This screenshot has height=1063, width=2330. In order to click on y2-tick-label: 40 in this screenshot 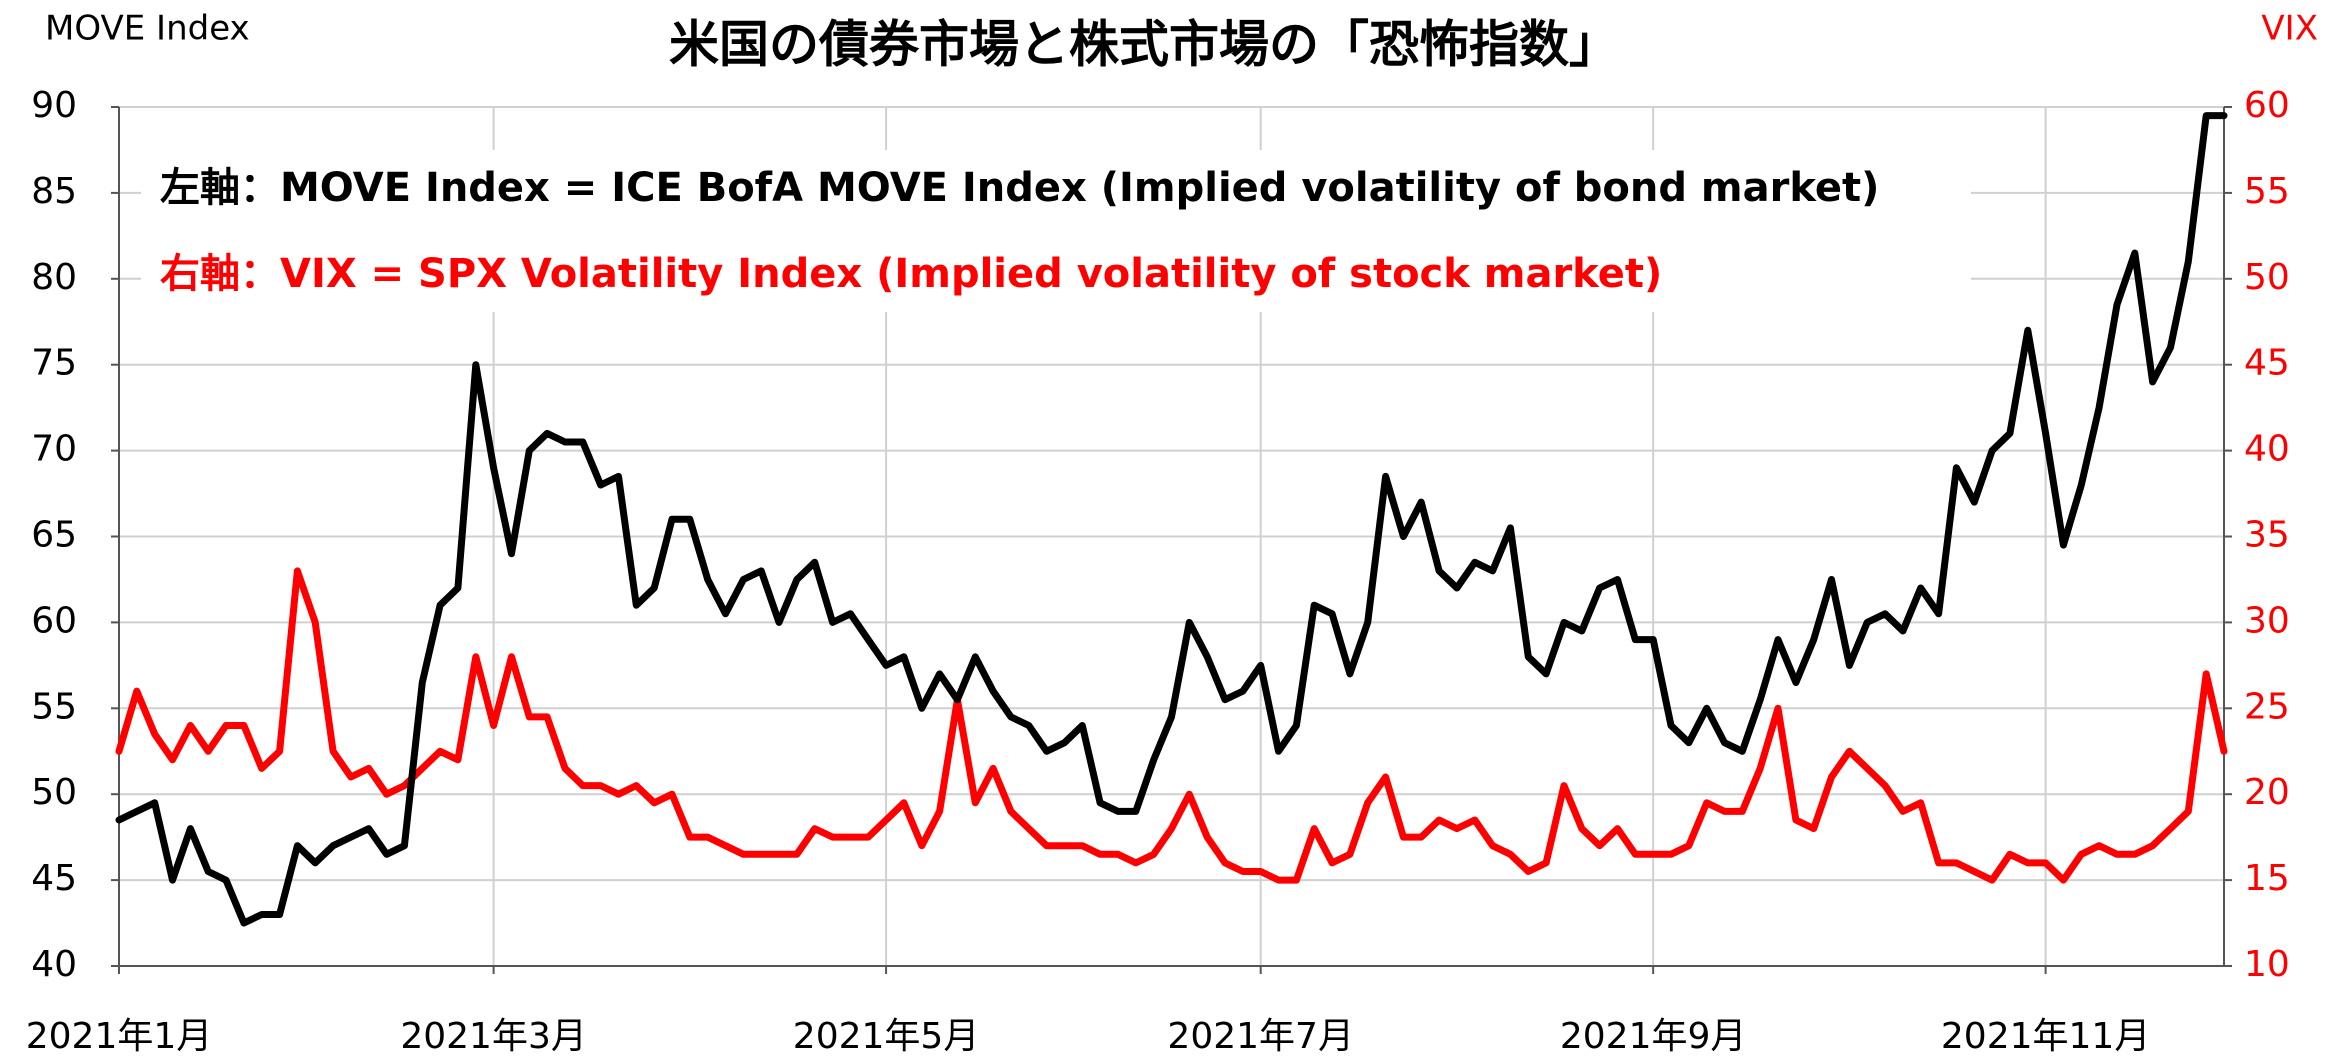, I will do `click(2267, 449)`.